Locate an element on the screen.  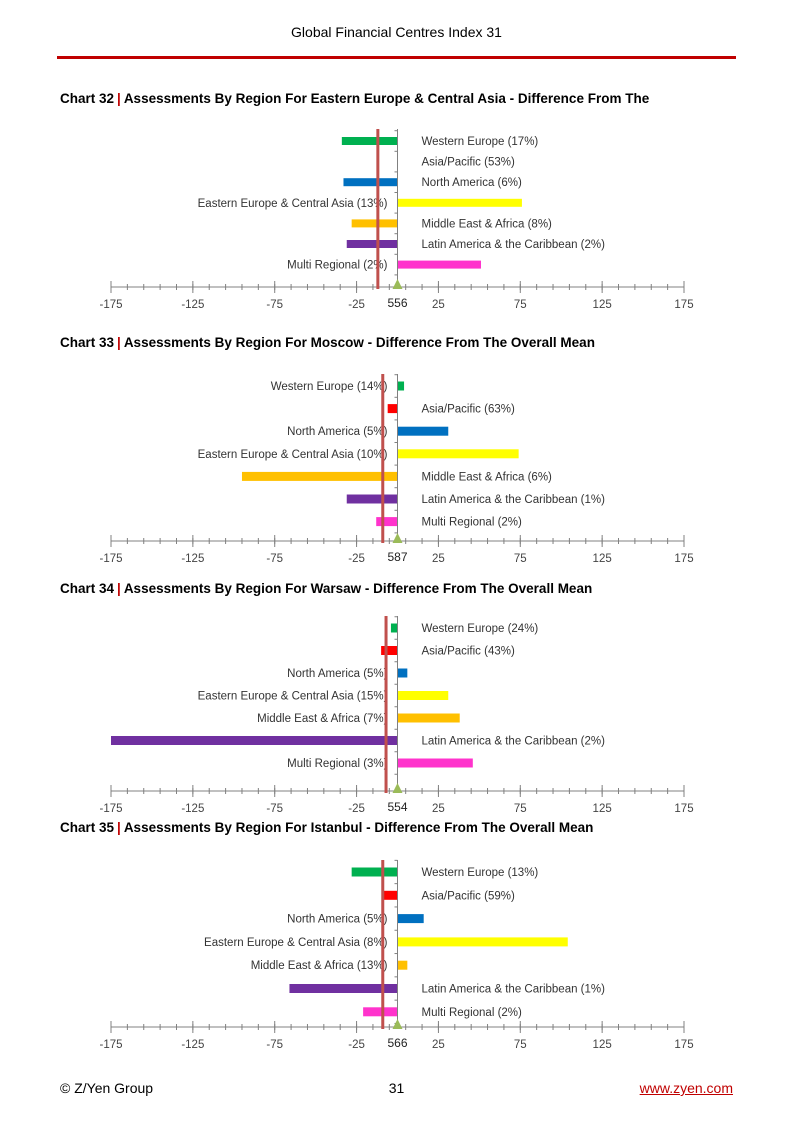
category-label-6: Latin America & the Caribbean (1%) is located at coordinates (514, 990).